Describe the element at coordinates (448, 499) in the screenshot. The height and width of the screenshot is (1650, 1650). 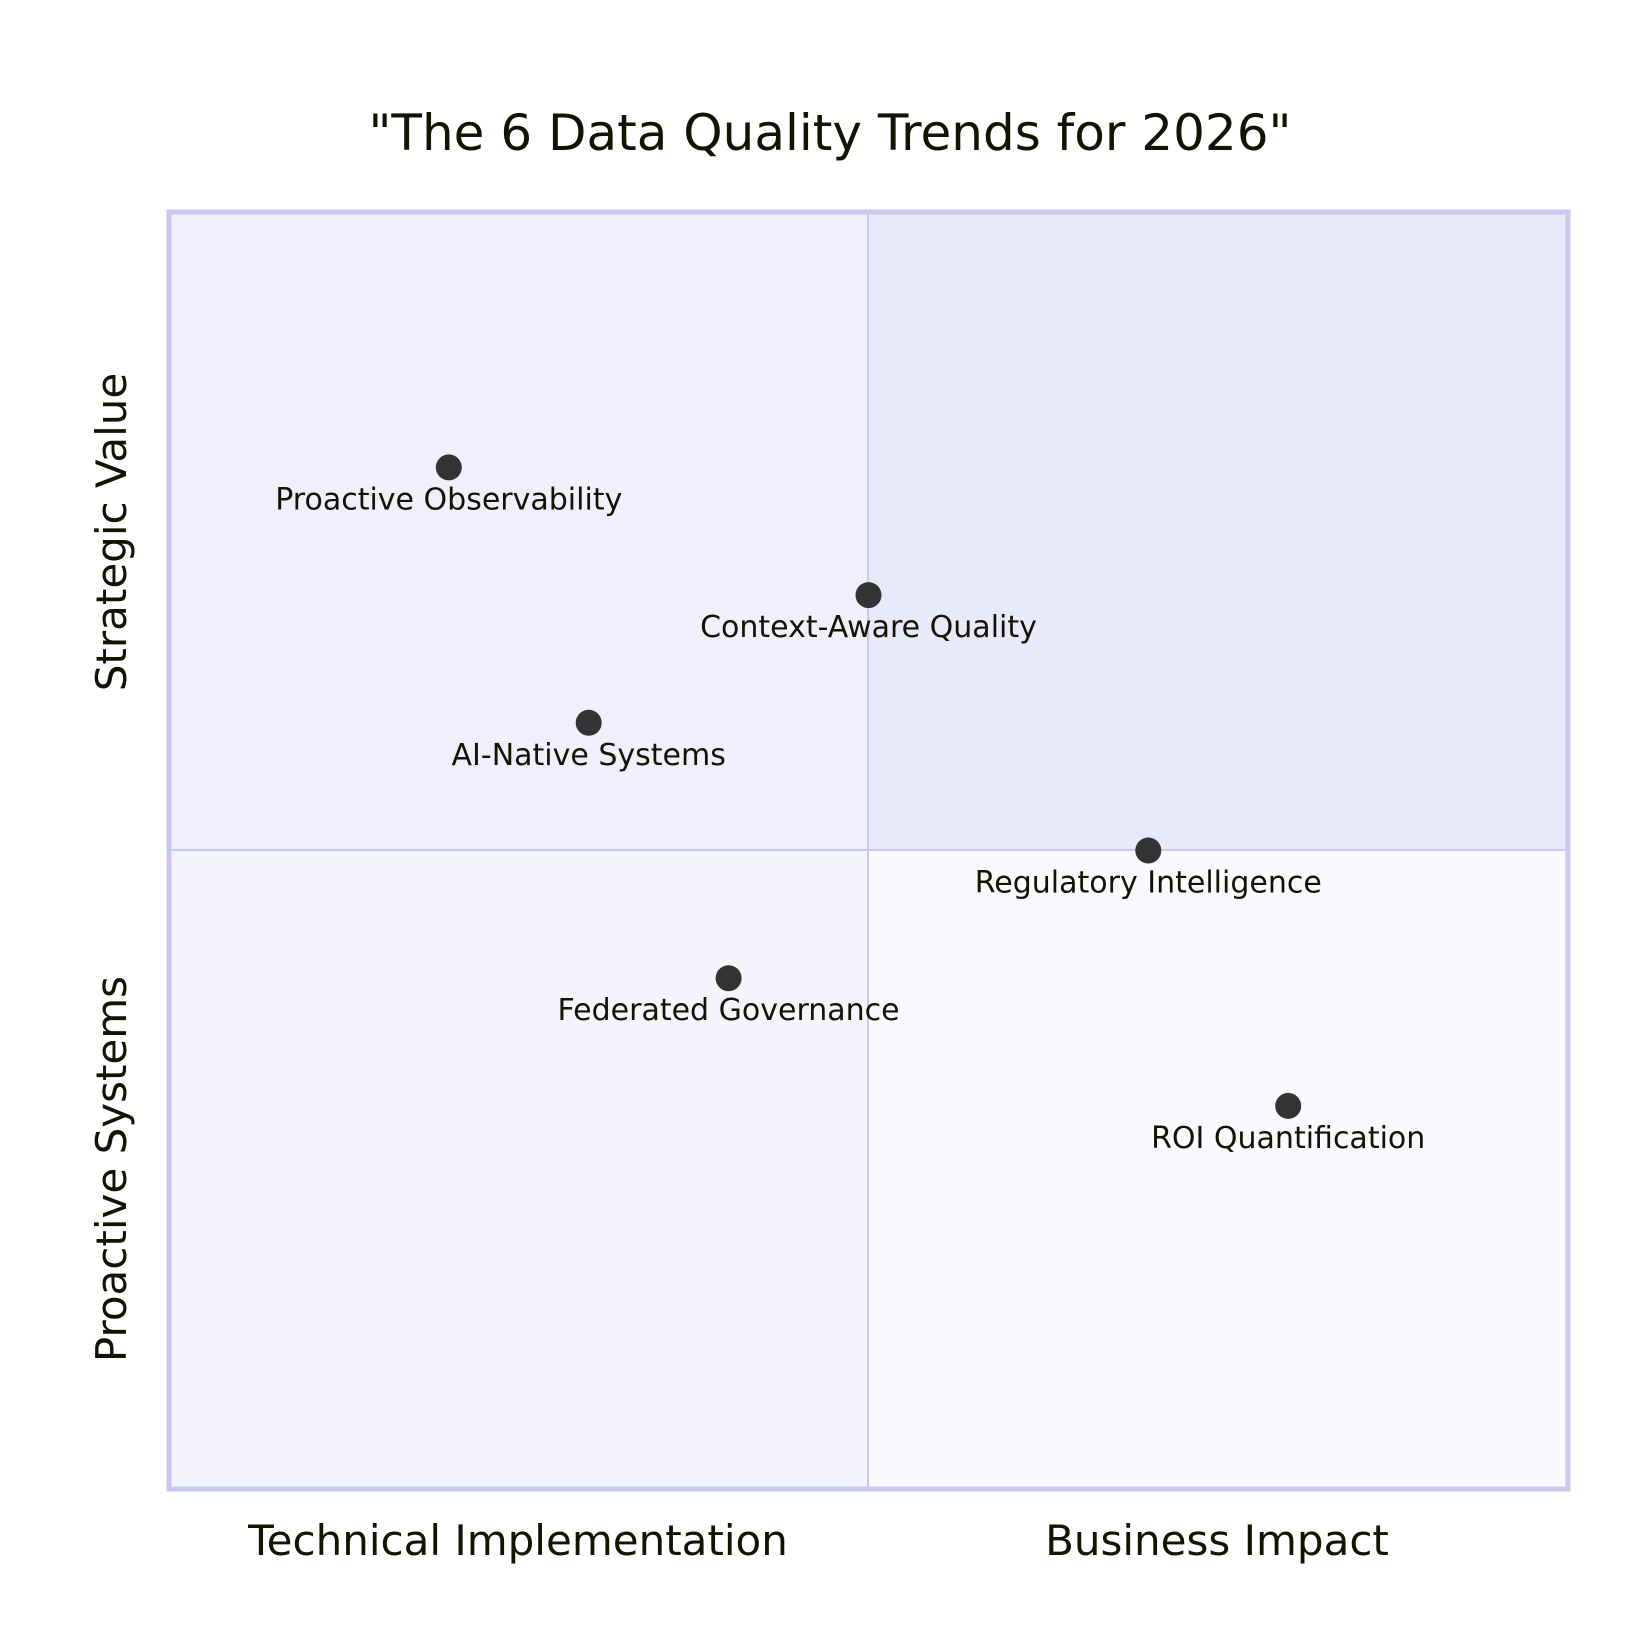
I see `data-point-label: Proactive Observability` at that location.